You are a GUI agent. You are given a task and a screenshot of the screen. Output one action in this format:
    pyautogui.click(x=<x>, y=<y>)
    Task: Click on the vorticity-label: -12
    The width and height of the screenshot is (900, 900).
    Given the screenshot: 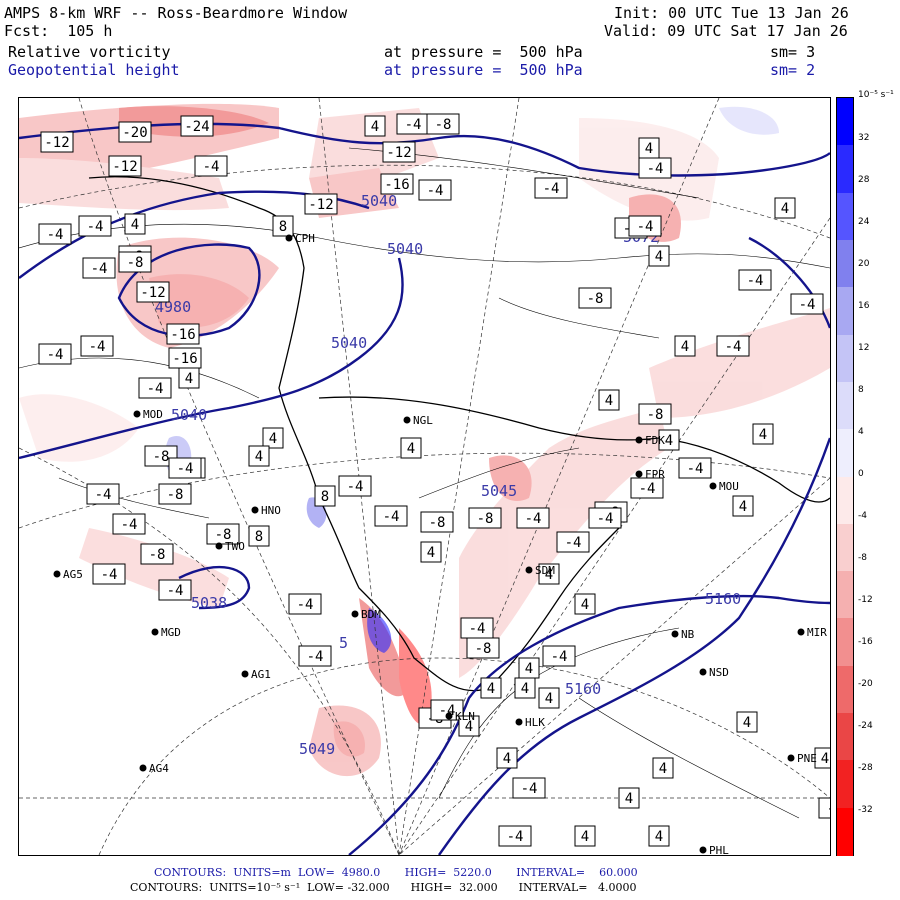 What is the action you would take?
    pyautogui.click(x=152, y=293)
    